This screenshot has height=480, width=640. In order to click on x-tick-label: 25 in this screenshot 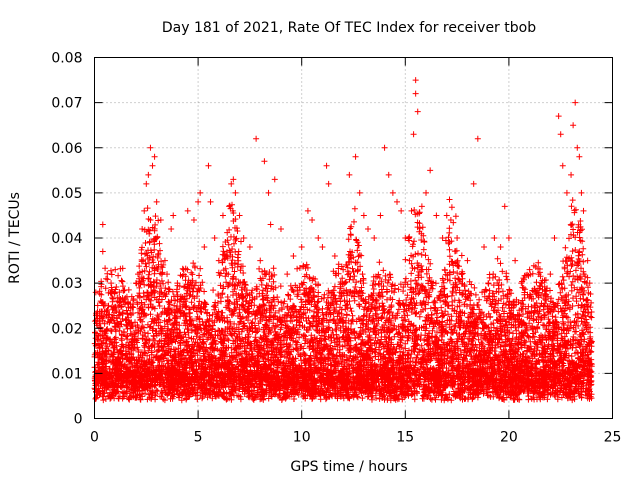, I will do `click(613, 438)`.